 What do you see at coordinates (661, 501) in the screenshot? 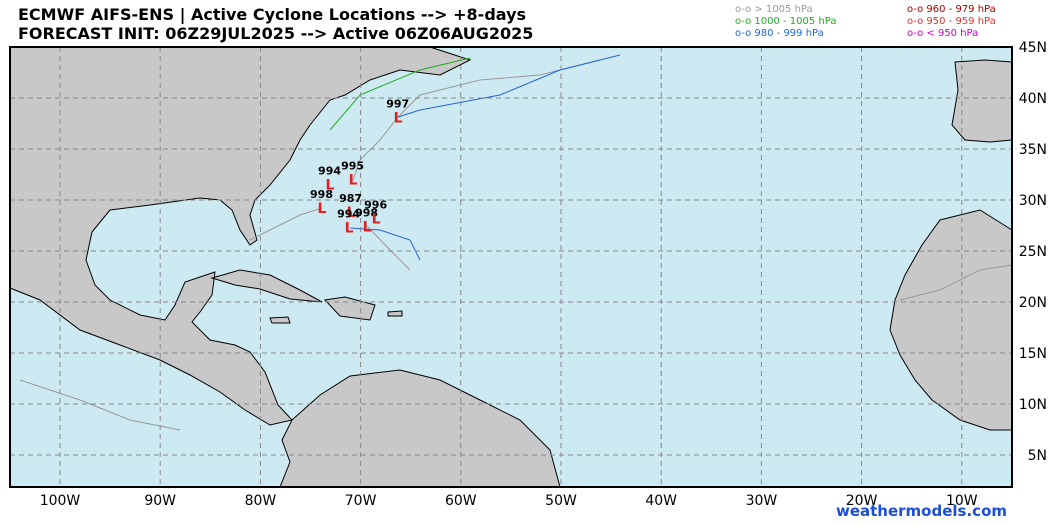
I see `lon-tick-label: 40W` at bounding box center [661, 501].